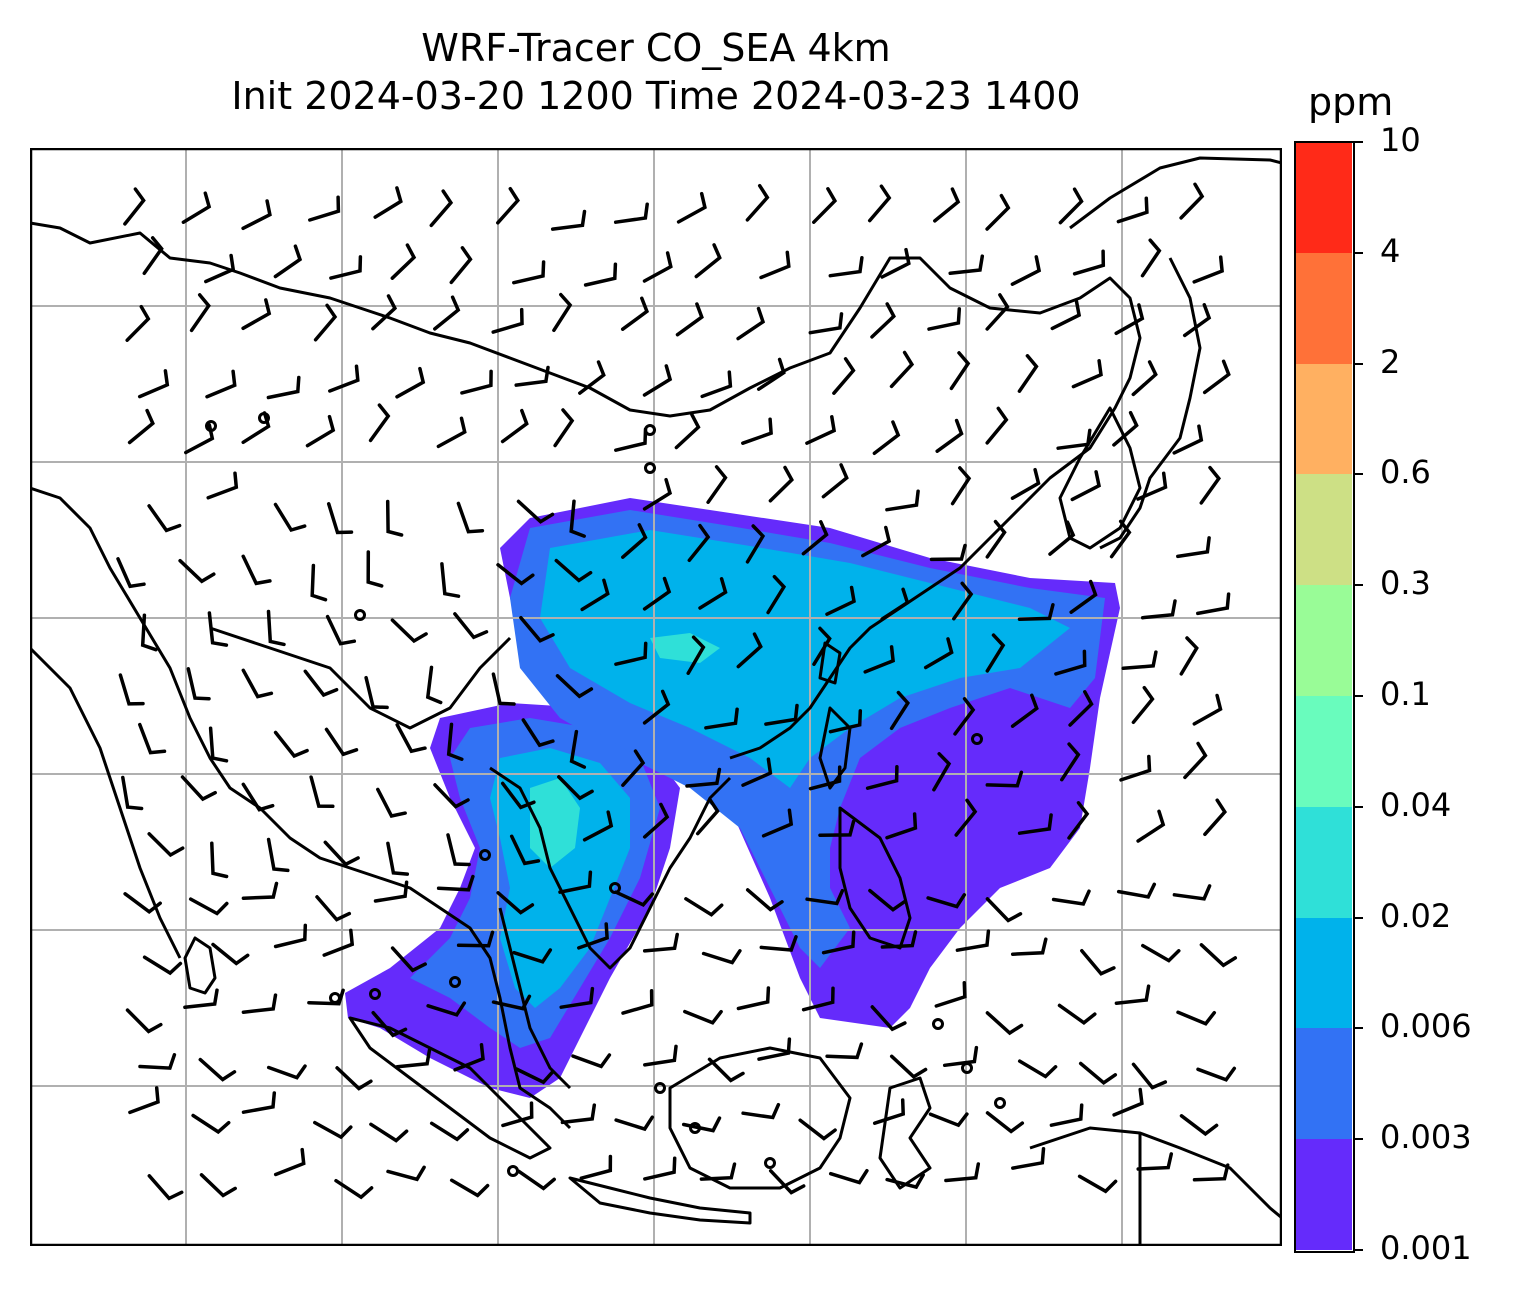  What do you see at coordinates (360, 678) in the screenshot?
I see `border-inland` at bounding box center [360, 678].